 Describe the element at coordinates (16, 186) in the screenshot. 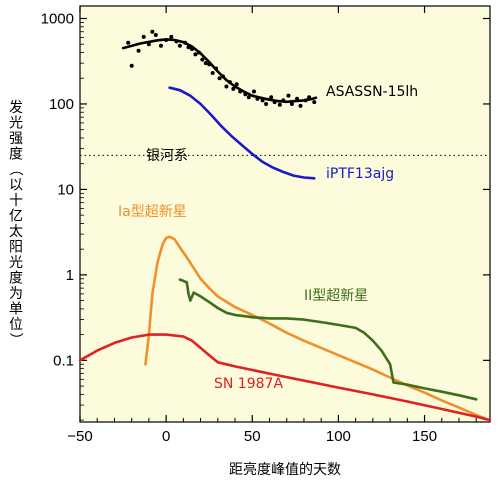

I see `y-axis-label-char: 以` at that location.